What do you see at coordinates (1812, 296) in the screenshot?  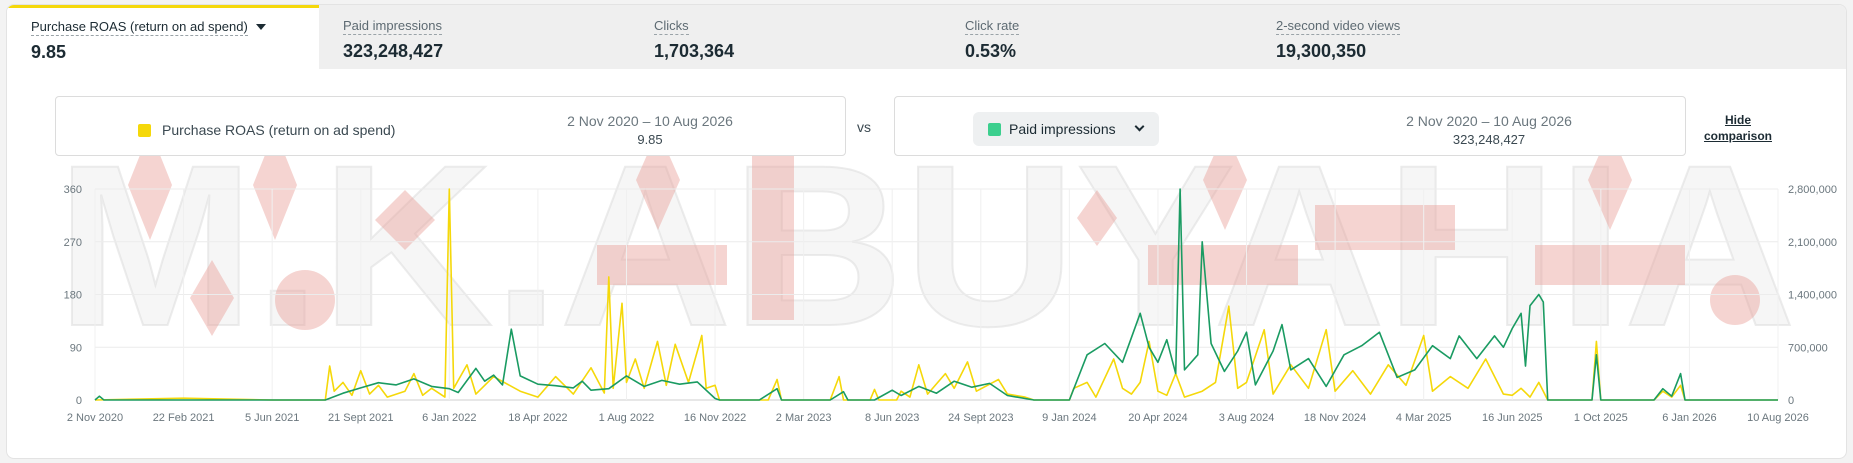 I see `y-right-tick-label: 1,400,000` at bounding box center [1812, 296].